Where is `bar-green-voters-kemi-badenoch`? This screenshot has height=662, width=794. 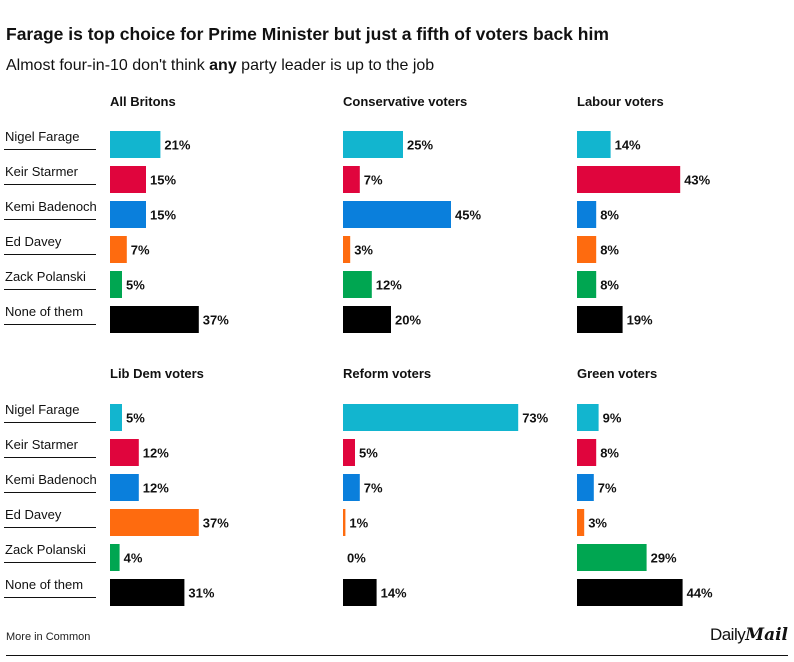
bar-green-voters-kemi-badenoch is located at coordinates (585, 487).